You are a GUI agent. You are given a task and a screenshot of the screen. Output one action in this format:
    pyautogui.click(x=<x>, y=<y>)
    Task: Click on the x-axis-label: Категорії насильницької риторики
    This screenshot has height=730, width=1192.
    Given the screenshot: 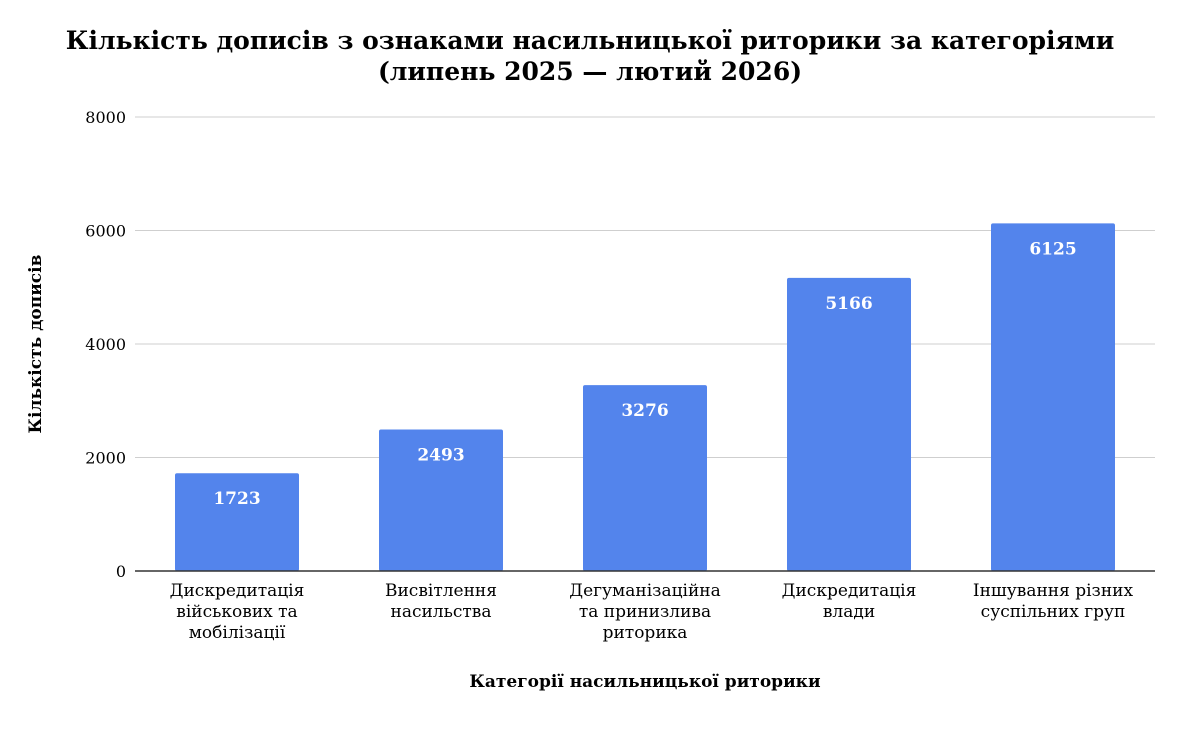 What is the action you would take?
    pyautogui.click(x=645, y=682)
    